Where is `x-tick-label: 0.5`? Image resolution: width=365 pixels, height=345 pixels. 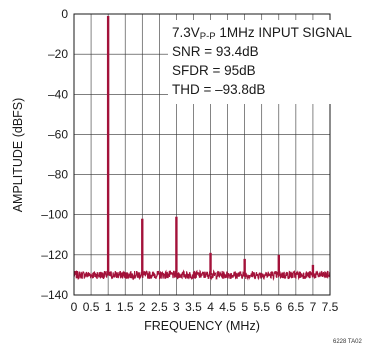
x-tick-label: 0.5 is located at coordinates (91, 307).